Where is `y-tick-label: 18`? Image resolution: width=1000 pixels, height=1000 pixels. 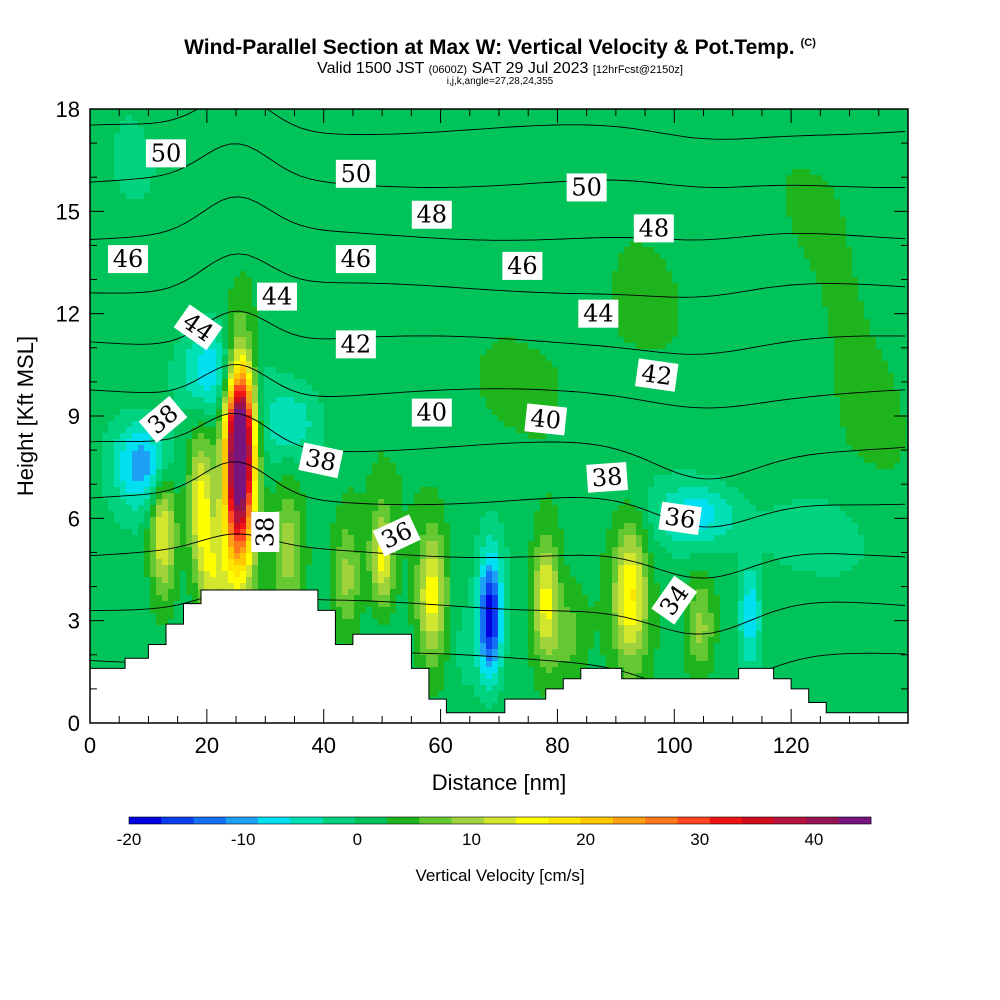
y-tick-label: 18 is located at coordinates (68, 109).